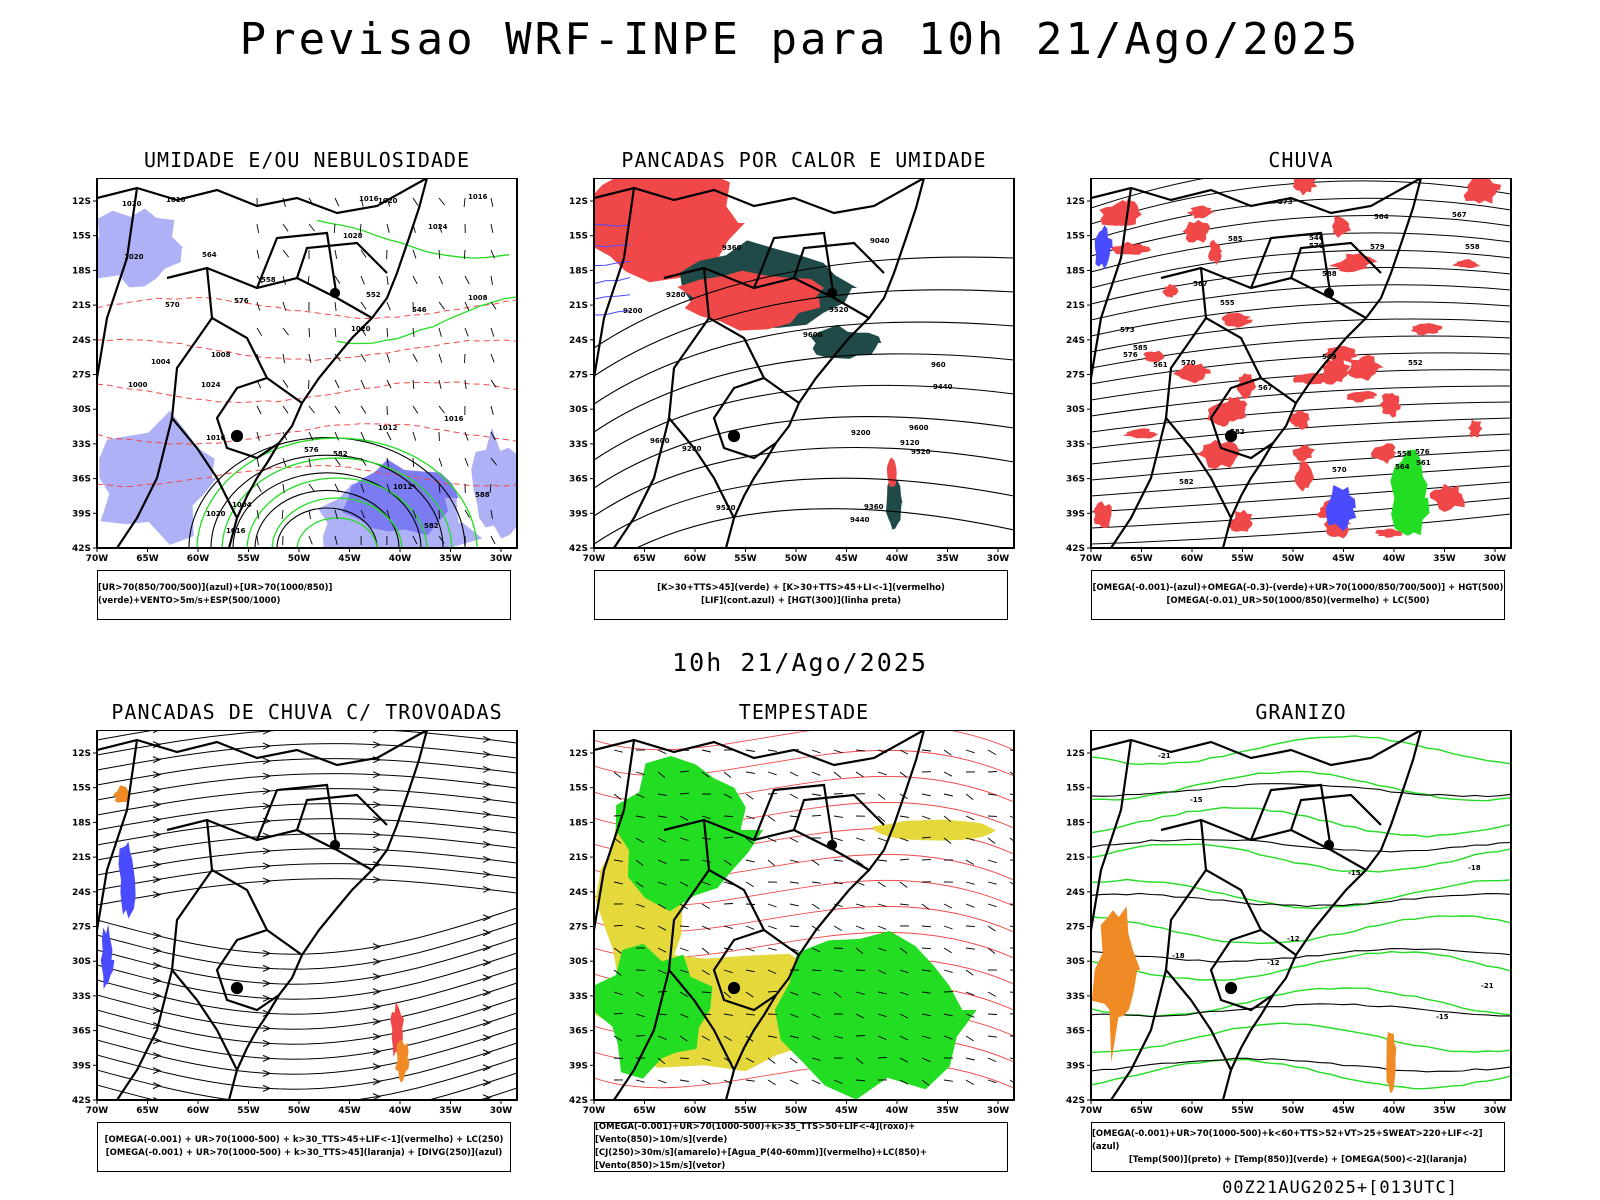  Describe the element at coordinates (695, 559) in the screenshot. I see `lon-label: 60W` at that location.